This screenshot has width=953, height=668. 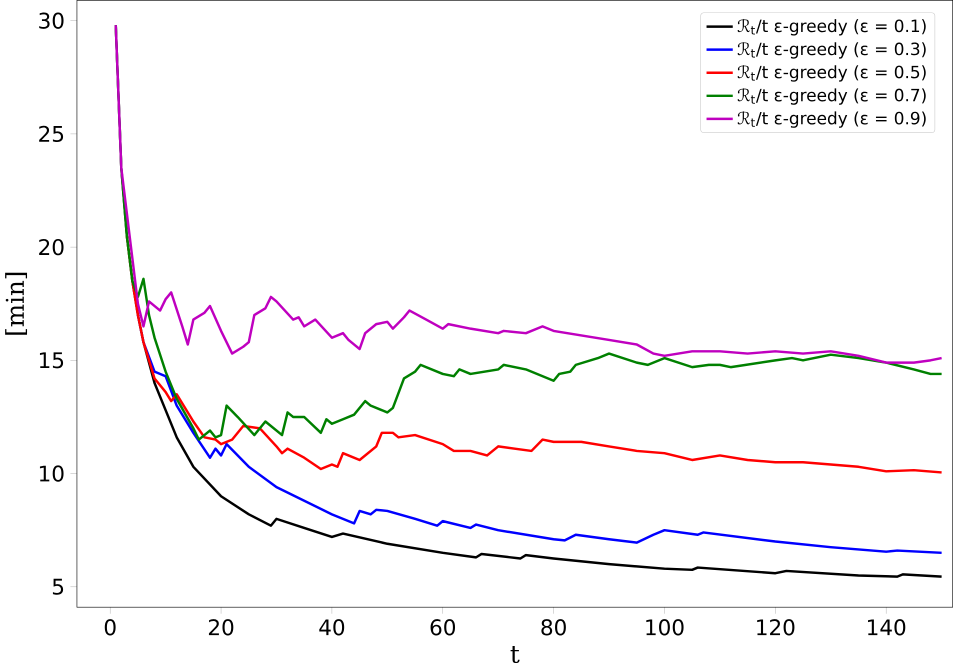 What do you see at coordinates (665, 627) in the screenshot?
I see `x-tick-label: 100` at bounding box center [665, 627].